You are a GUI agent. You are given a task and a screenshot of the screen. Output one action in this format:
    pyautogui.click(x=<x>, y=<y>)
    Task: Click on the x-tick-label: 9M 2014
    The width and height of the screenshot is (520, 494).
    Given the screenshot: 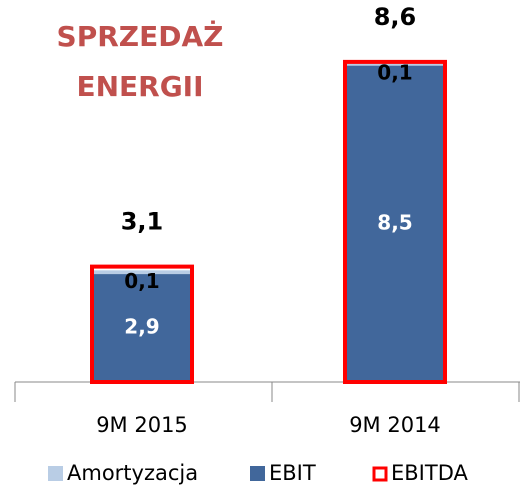 What is the action you would take?
    pyautogui.click(x=395, y=425)
    